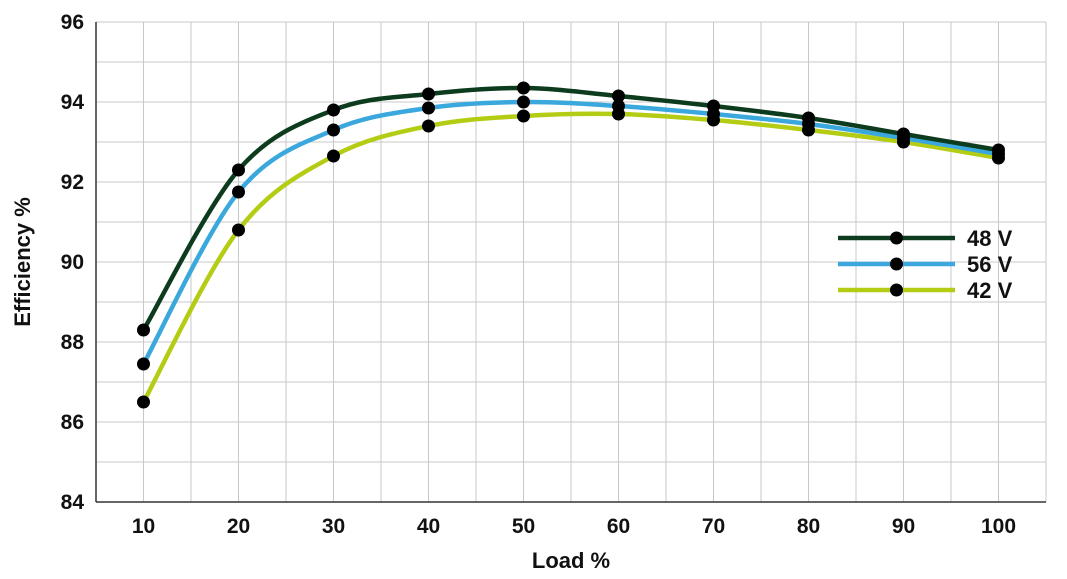 This screenshot has height=579, width=1067. Describe the element at coordinates (333, 526) in the screenshot. I see `x-tick-label: 30` at that location.